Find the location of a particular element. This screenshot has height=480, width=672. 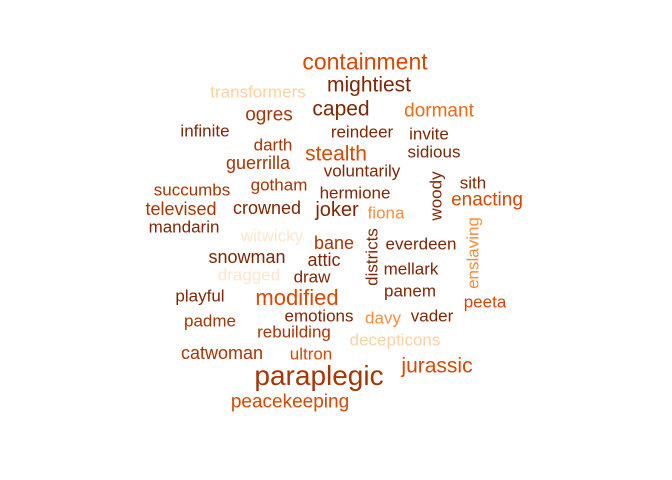

word-emotions: emotions is located at coordinates (319, 316).